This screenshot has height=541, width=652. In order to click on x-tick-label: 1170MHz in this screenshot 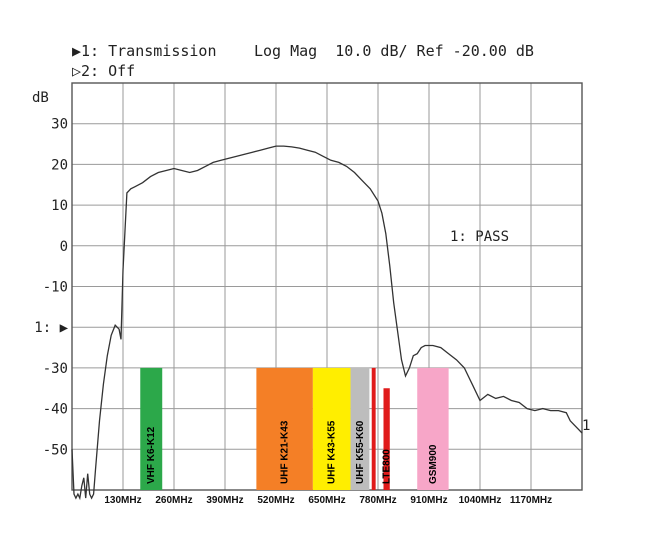, I will do `click(531, 500)`.